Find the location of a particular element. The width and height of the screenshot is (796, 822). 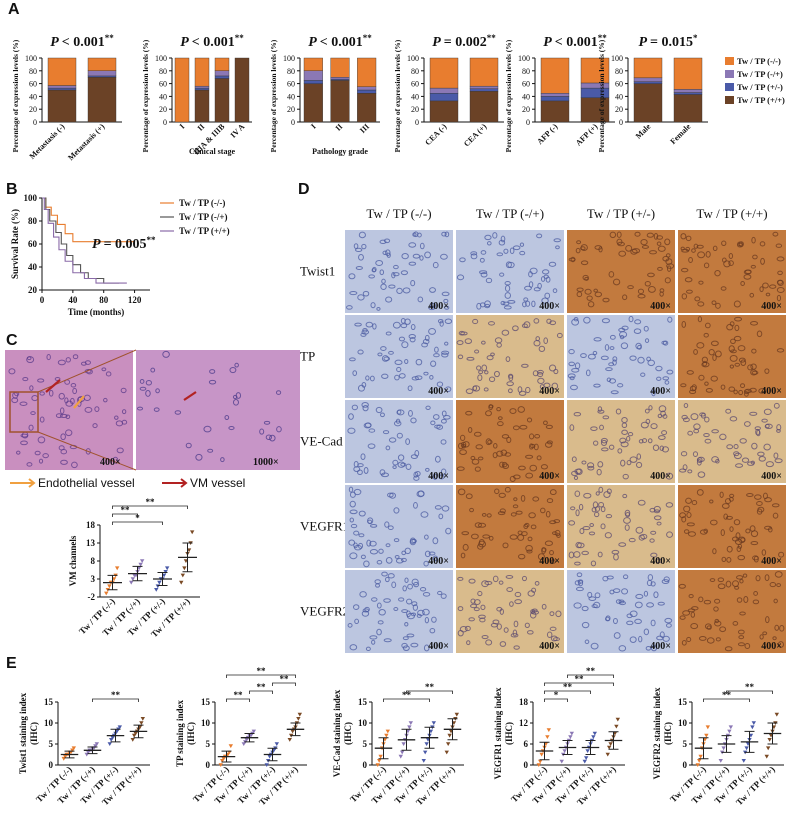

axis is located at coordinates (417, 734).